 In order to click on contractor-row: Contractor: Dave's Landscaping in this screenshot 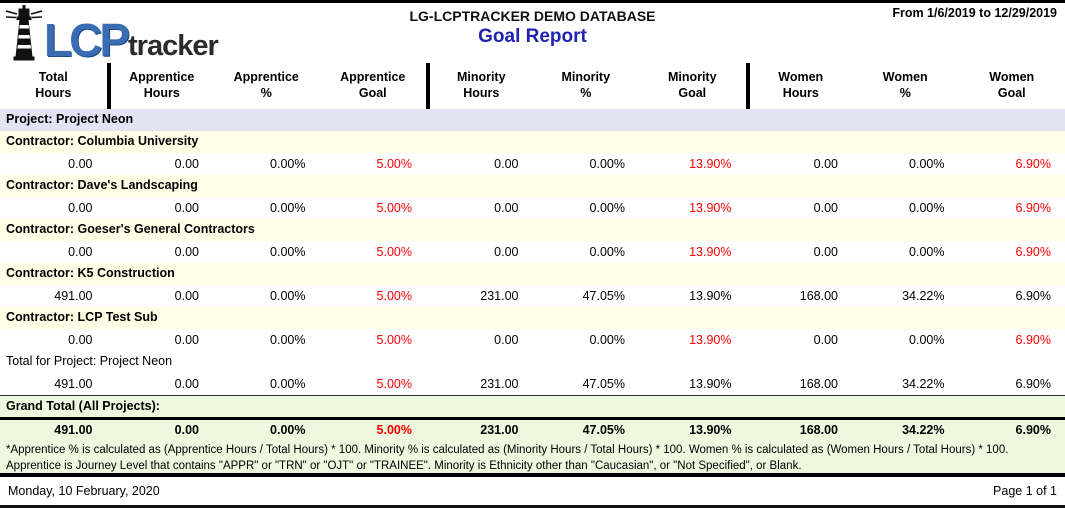, I will do `click(532, 186)`.